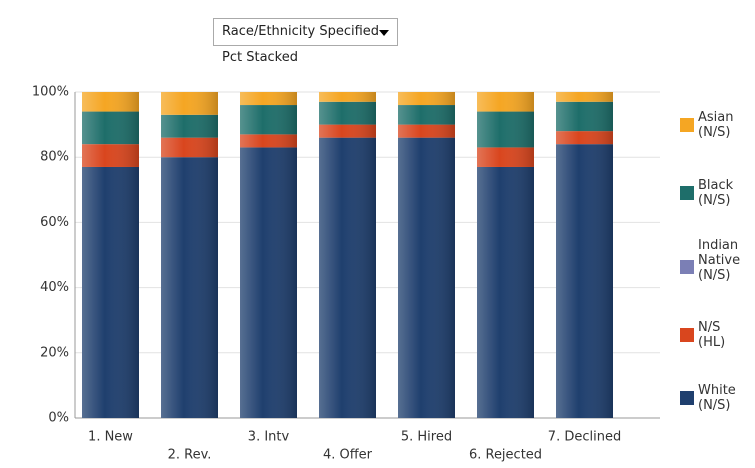 This screenshot has width=755, height=468. What do you see at coordinates (584, 437) in the screenshot?
I see `x-tick-label: 7. Declined` at bounding box center [584, 437].